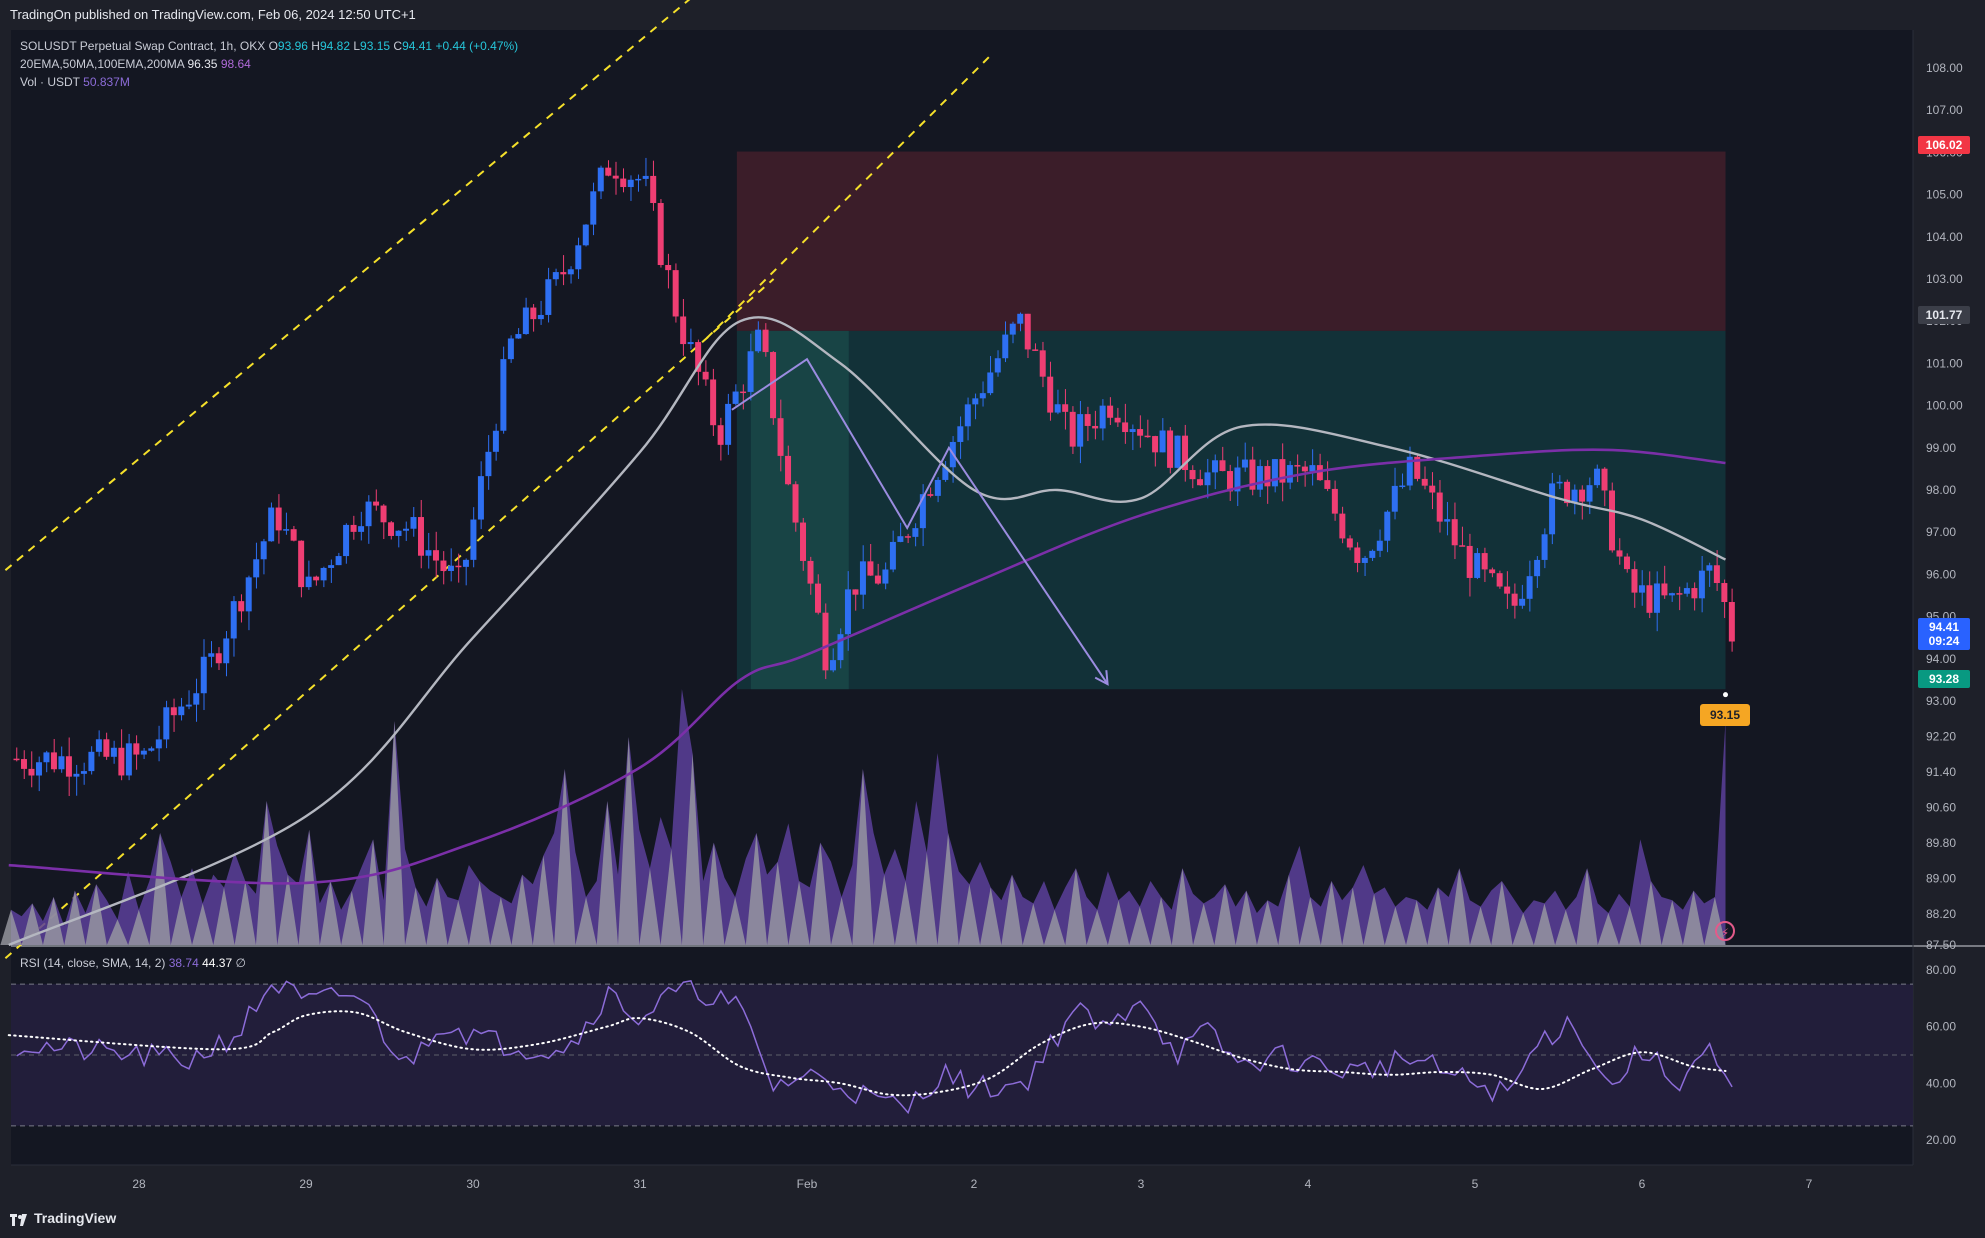 The width and height of the screenshot is (1985, 1238). What do you see at coordinates (1941, 1083) in the screenshot?
I see `rsi-axis-label: 40.00` at bounding box center [1941, 1083].